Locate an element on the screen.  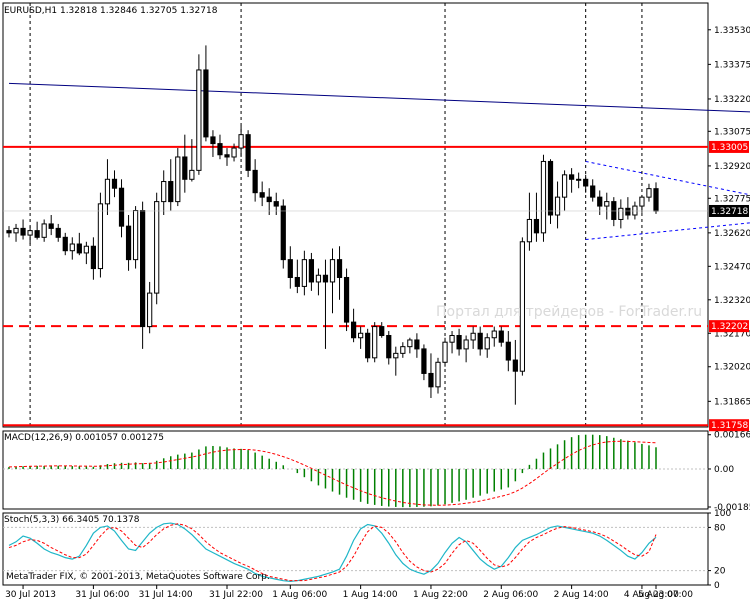
price-tick-label: 1.32170 is located at coordinates (732, 334).